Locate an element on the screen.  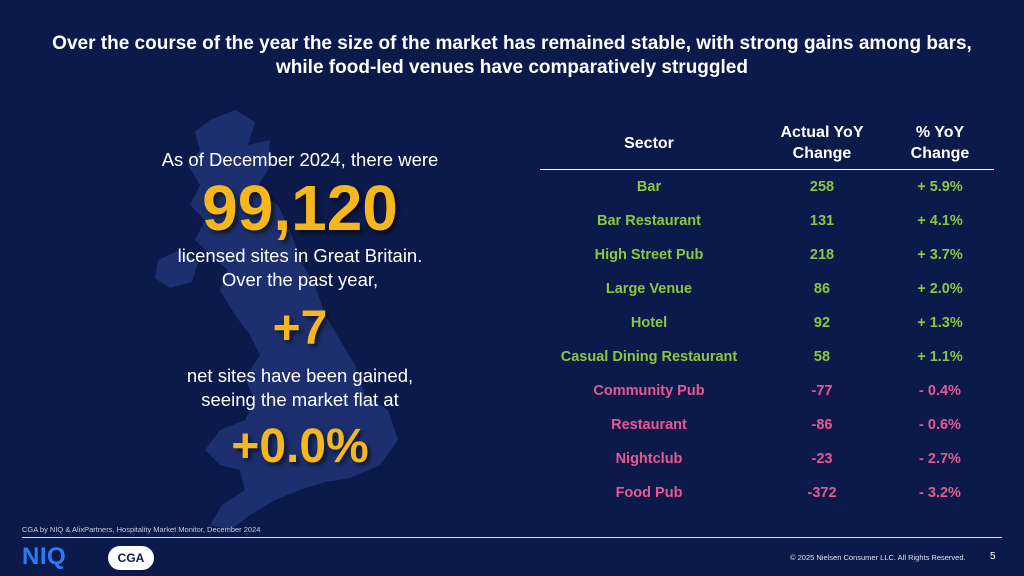
table-row: Restaurant -86 - 0.6% is located at coordinates (767, 425).